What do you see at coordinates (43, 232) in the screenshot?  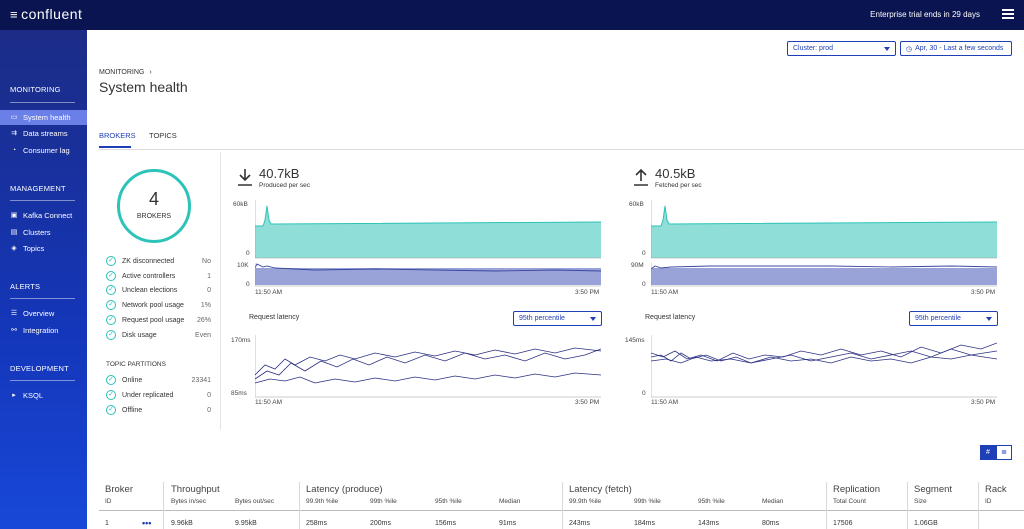 I see `sidebar-item-clusters: ▤ Clusters` at bounding box center [43, 232].